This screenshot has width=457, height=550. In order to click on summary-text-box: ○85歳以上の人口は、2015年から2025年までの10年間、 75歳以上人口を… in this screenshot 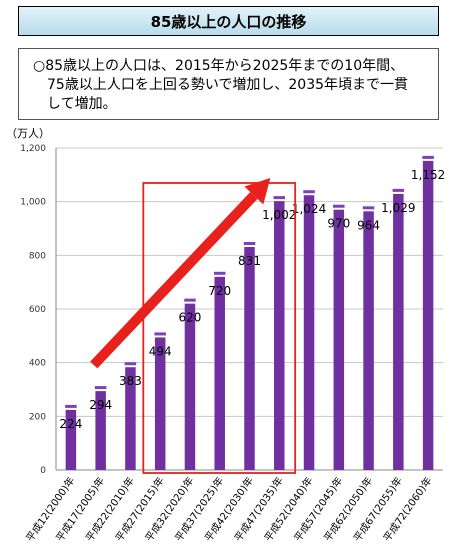, I will do `click(228, 84)`.